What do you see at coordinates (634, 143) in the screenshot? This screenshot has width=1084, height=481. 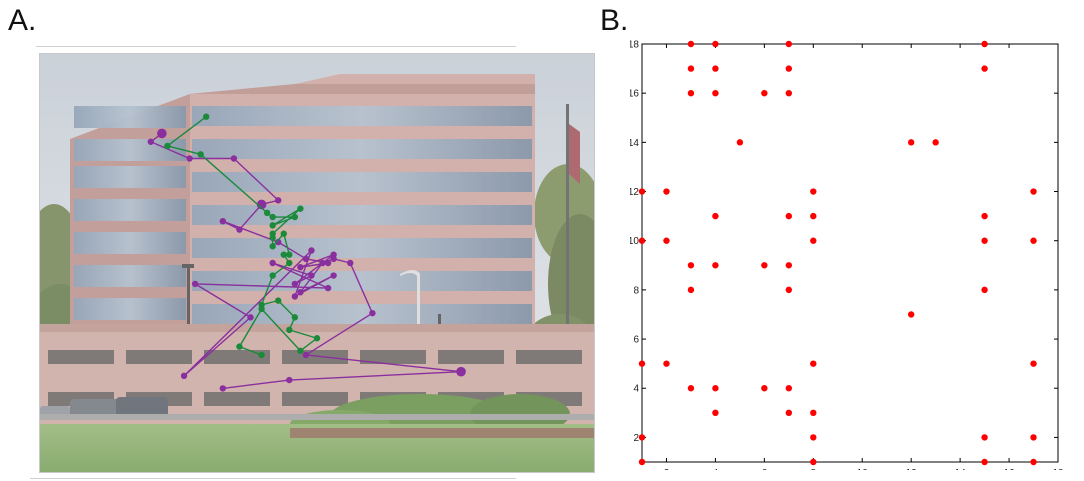 I see `y-tick-label: 14` at bounding box center [634, 143].